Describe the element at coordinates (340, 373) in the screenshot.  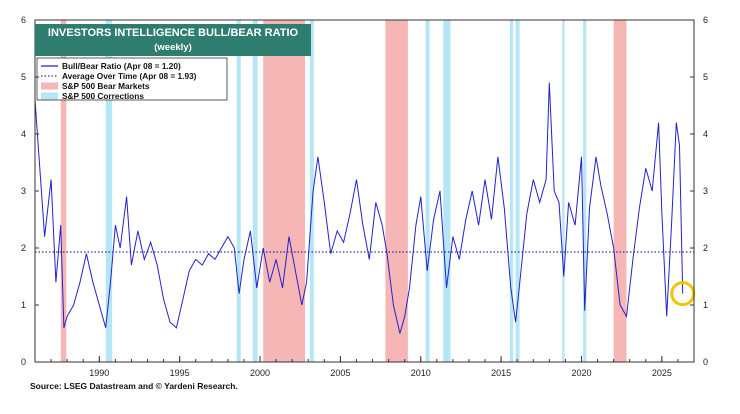
I see `x-tick-label: 2005` at that location.